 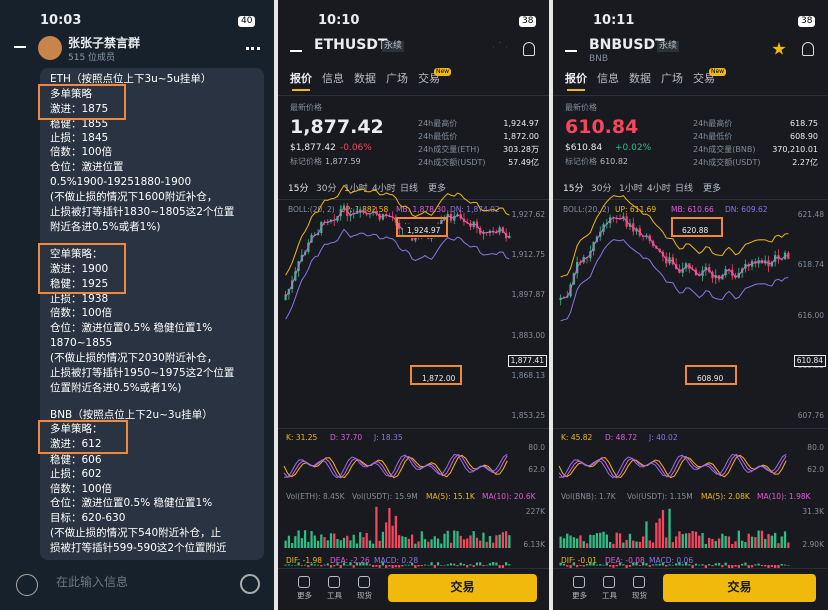 I want to click on menu-button, so click(x=253, y=50).